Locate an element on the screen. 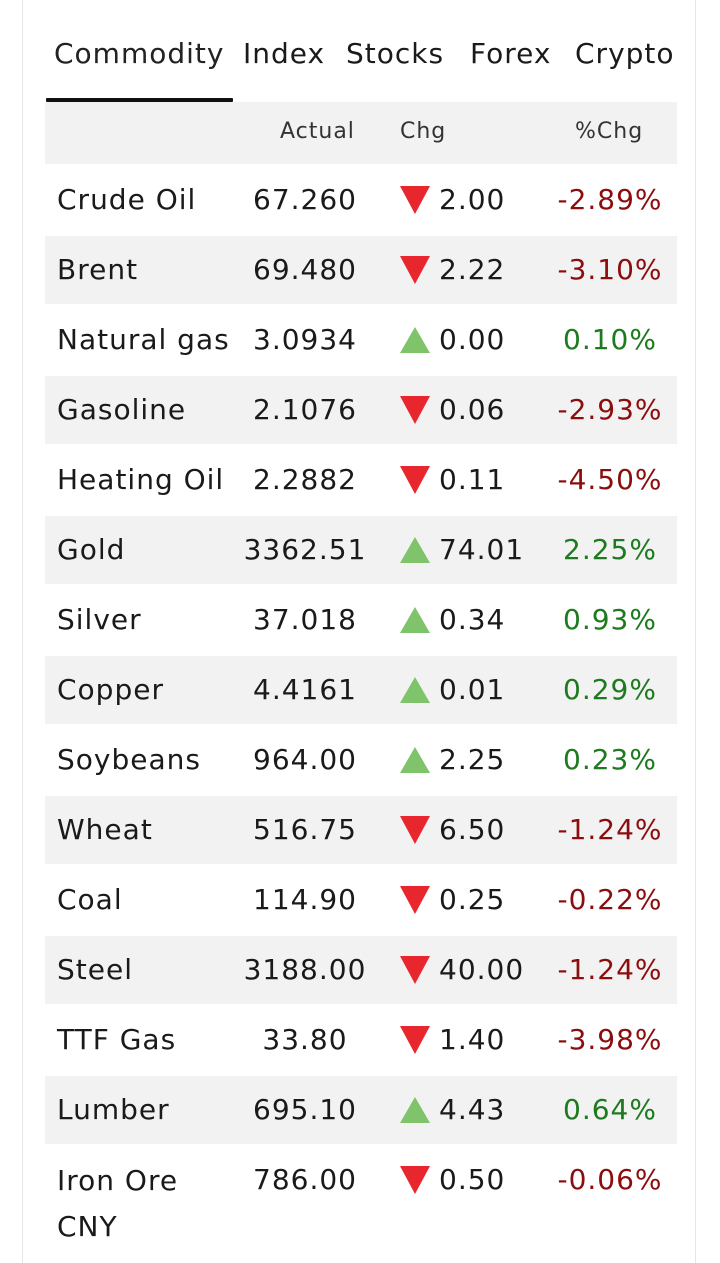 Image resolution: width=720 pixels, height=1263 pixels. percent-change-value: -3.98% is located at coordinates (610, 1039).